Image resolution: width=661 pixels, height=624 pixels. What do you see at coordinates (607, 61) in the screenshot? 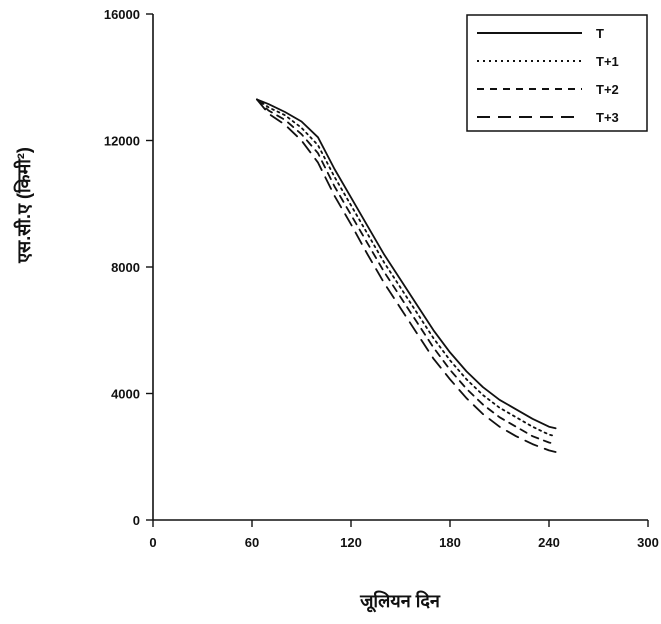
I see `legend-label-1: T+1` at bounding box center [607, 61].